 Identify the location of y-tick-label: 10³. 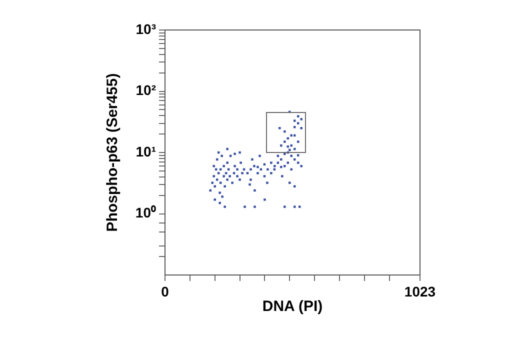
(146, 28).